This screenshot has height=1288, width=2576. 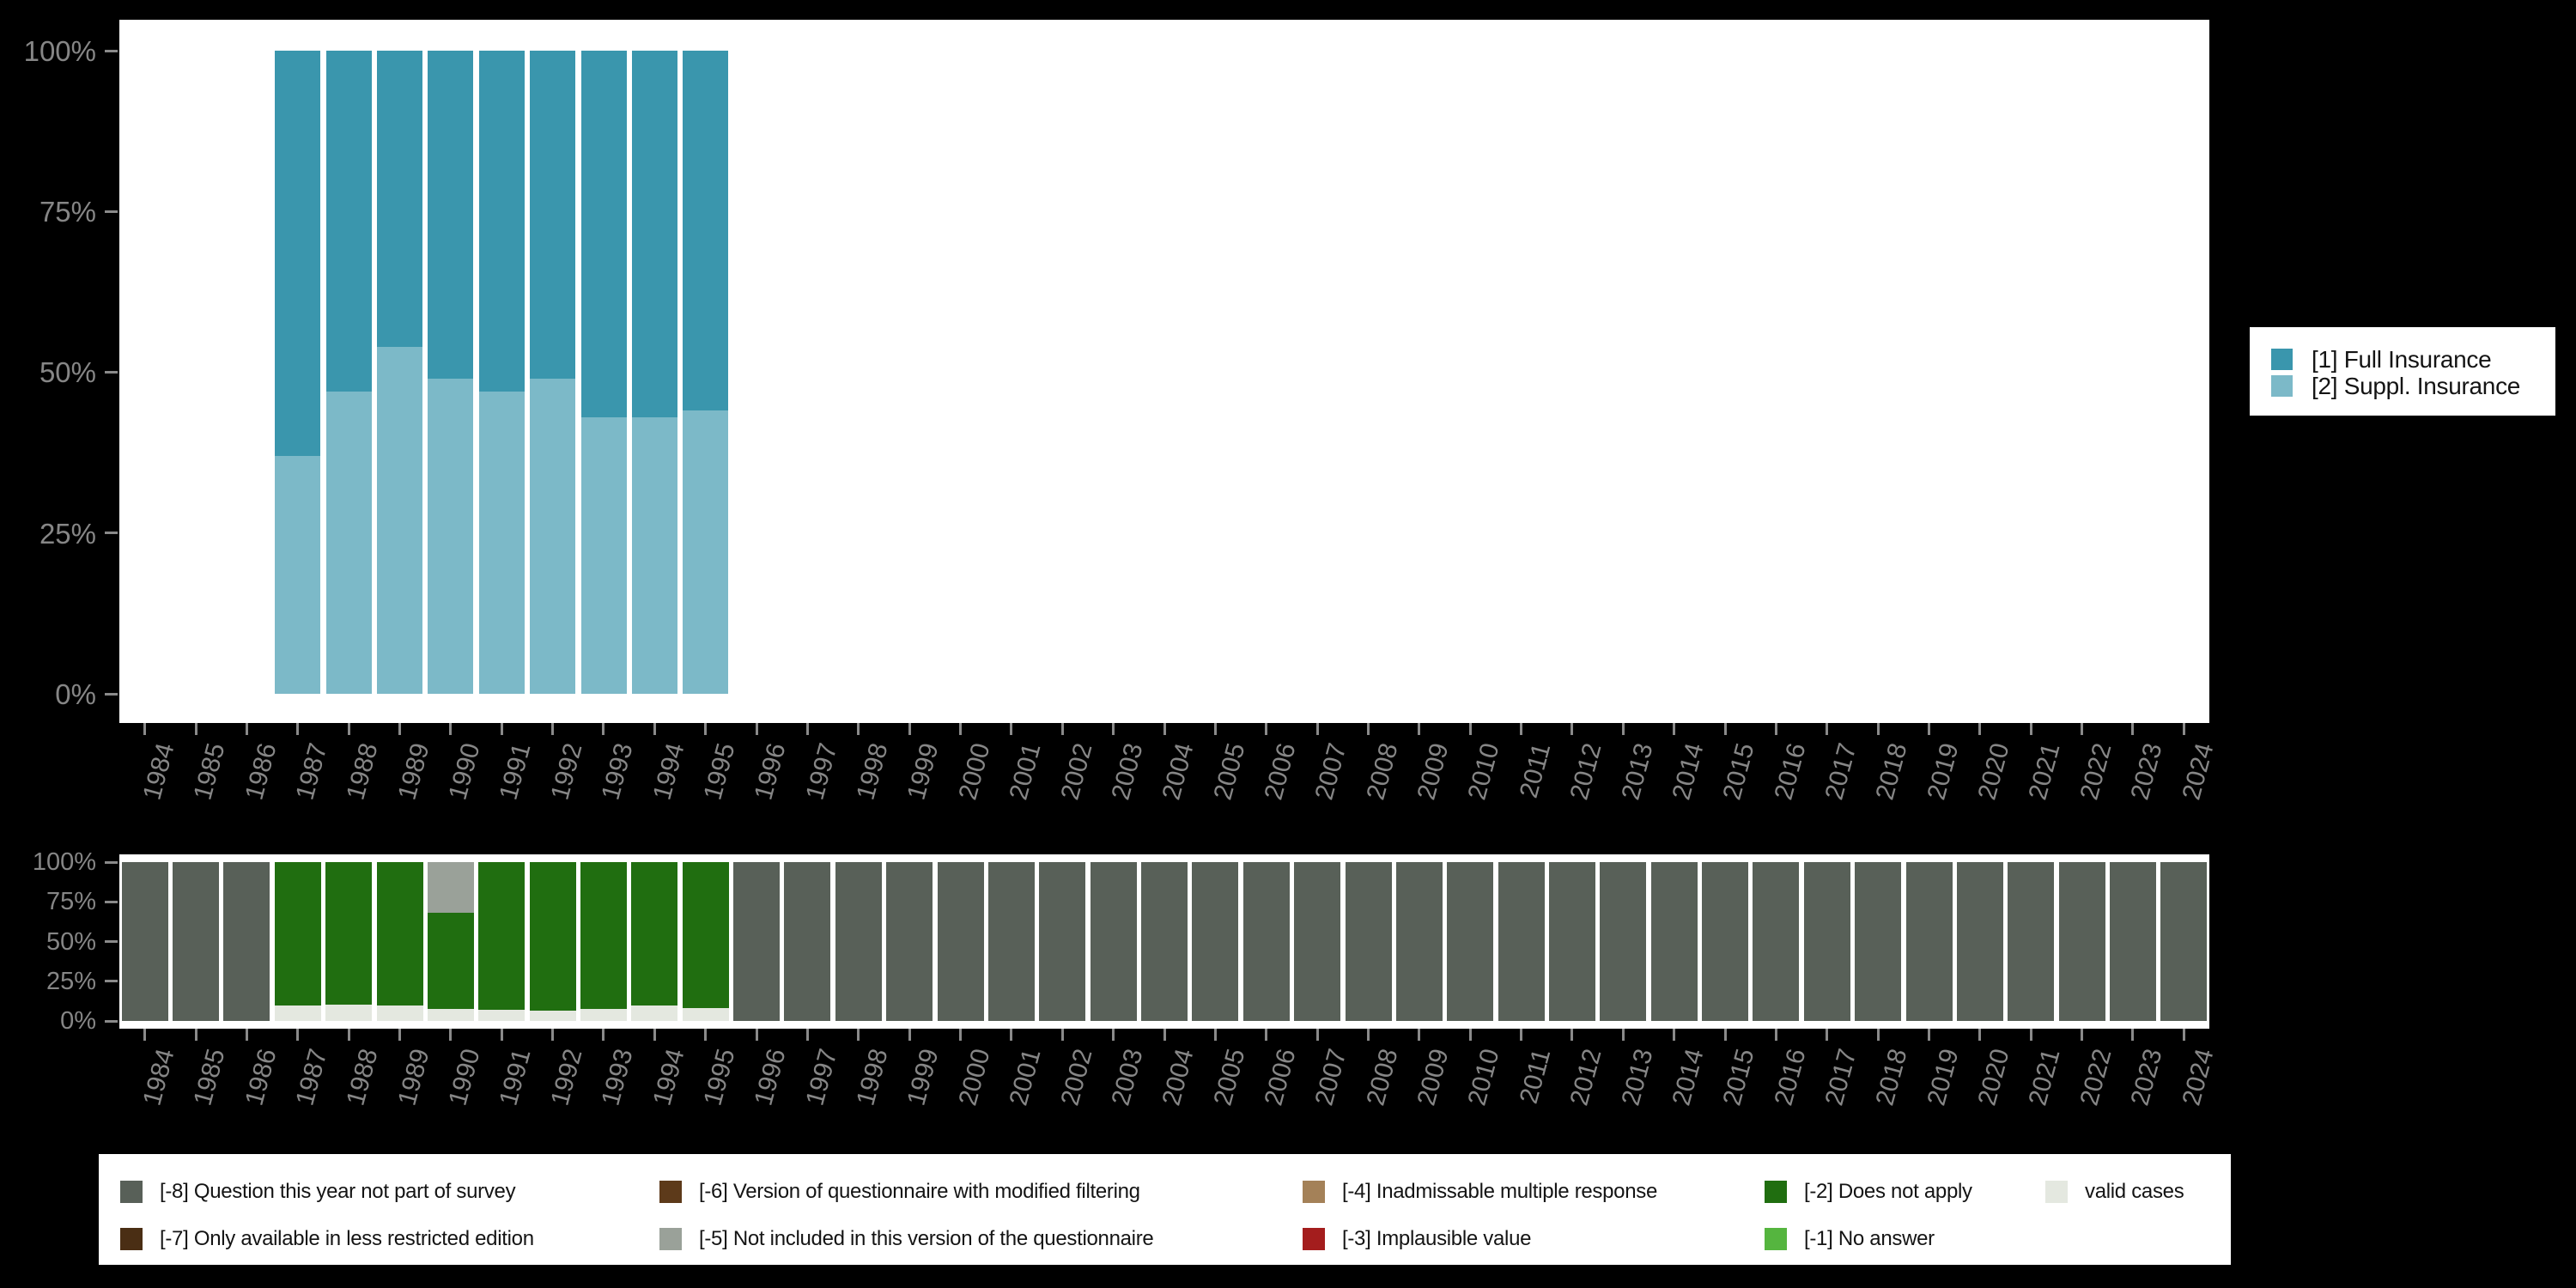 What do you see at coordinates (1164, 941) in the screenshot?
I see `missing-values-chart-panel` at bounding box center [1164, 941].